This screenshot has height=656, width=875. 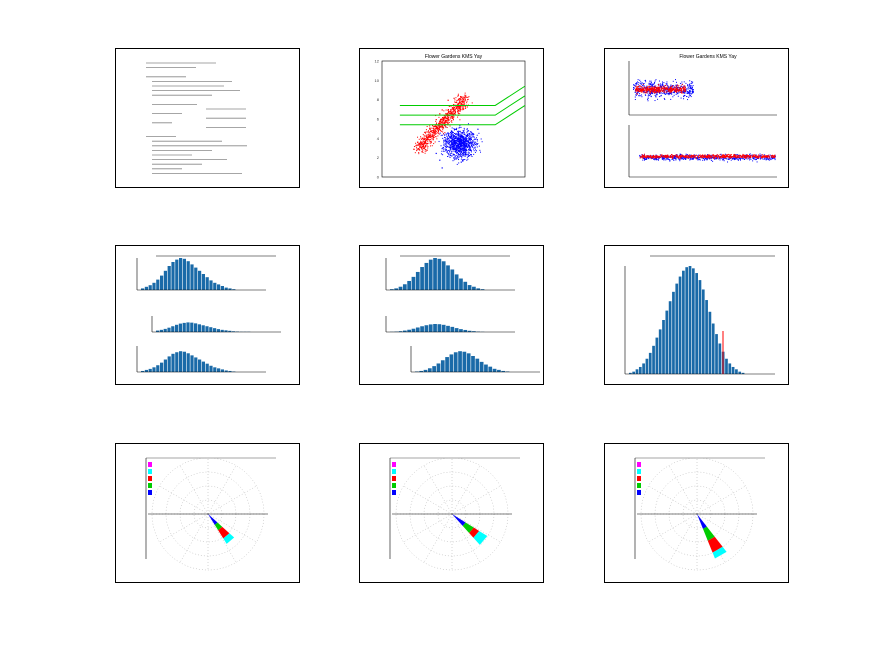 What do you see at coordinates (696, 315) in the screenshot?
I see `thumb-histogram` at bounding box center [696, 315].